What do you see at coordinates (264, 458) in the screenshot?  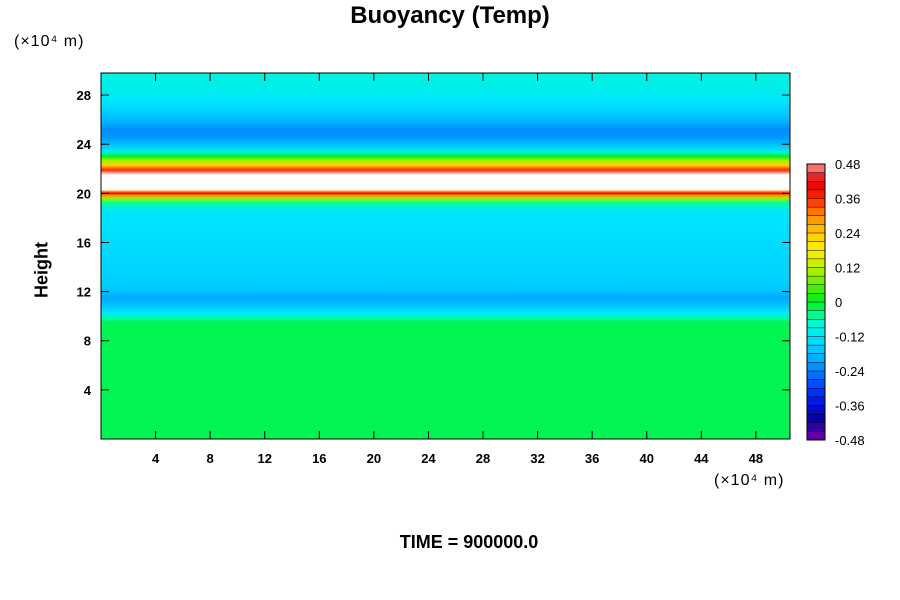 I see `x-tick-label: 12` at bounding box center [264, 458].